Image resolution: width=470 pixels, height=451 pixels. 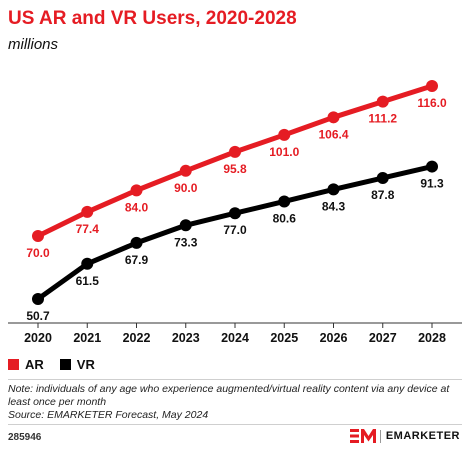 What do you see at coordinates (284, 152) in the screenshot?
I see `data-label-ar: 101.0` at bounding box center [284, 152].